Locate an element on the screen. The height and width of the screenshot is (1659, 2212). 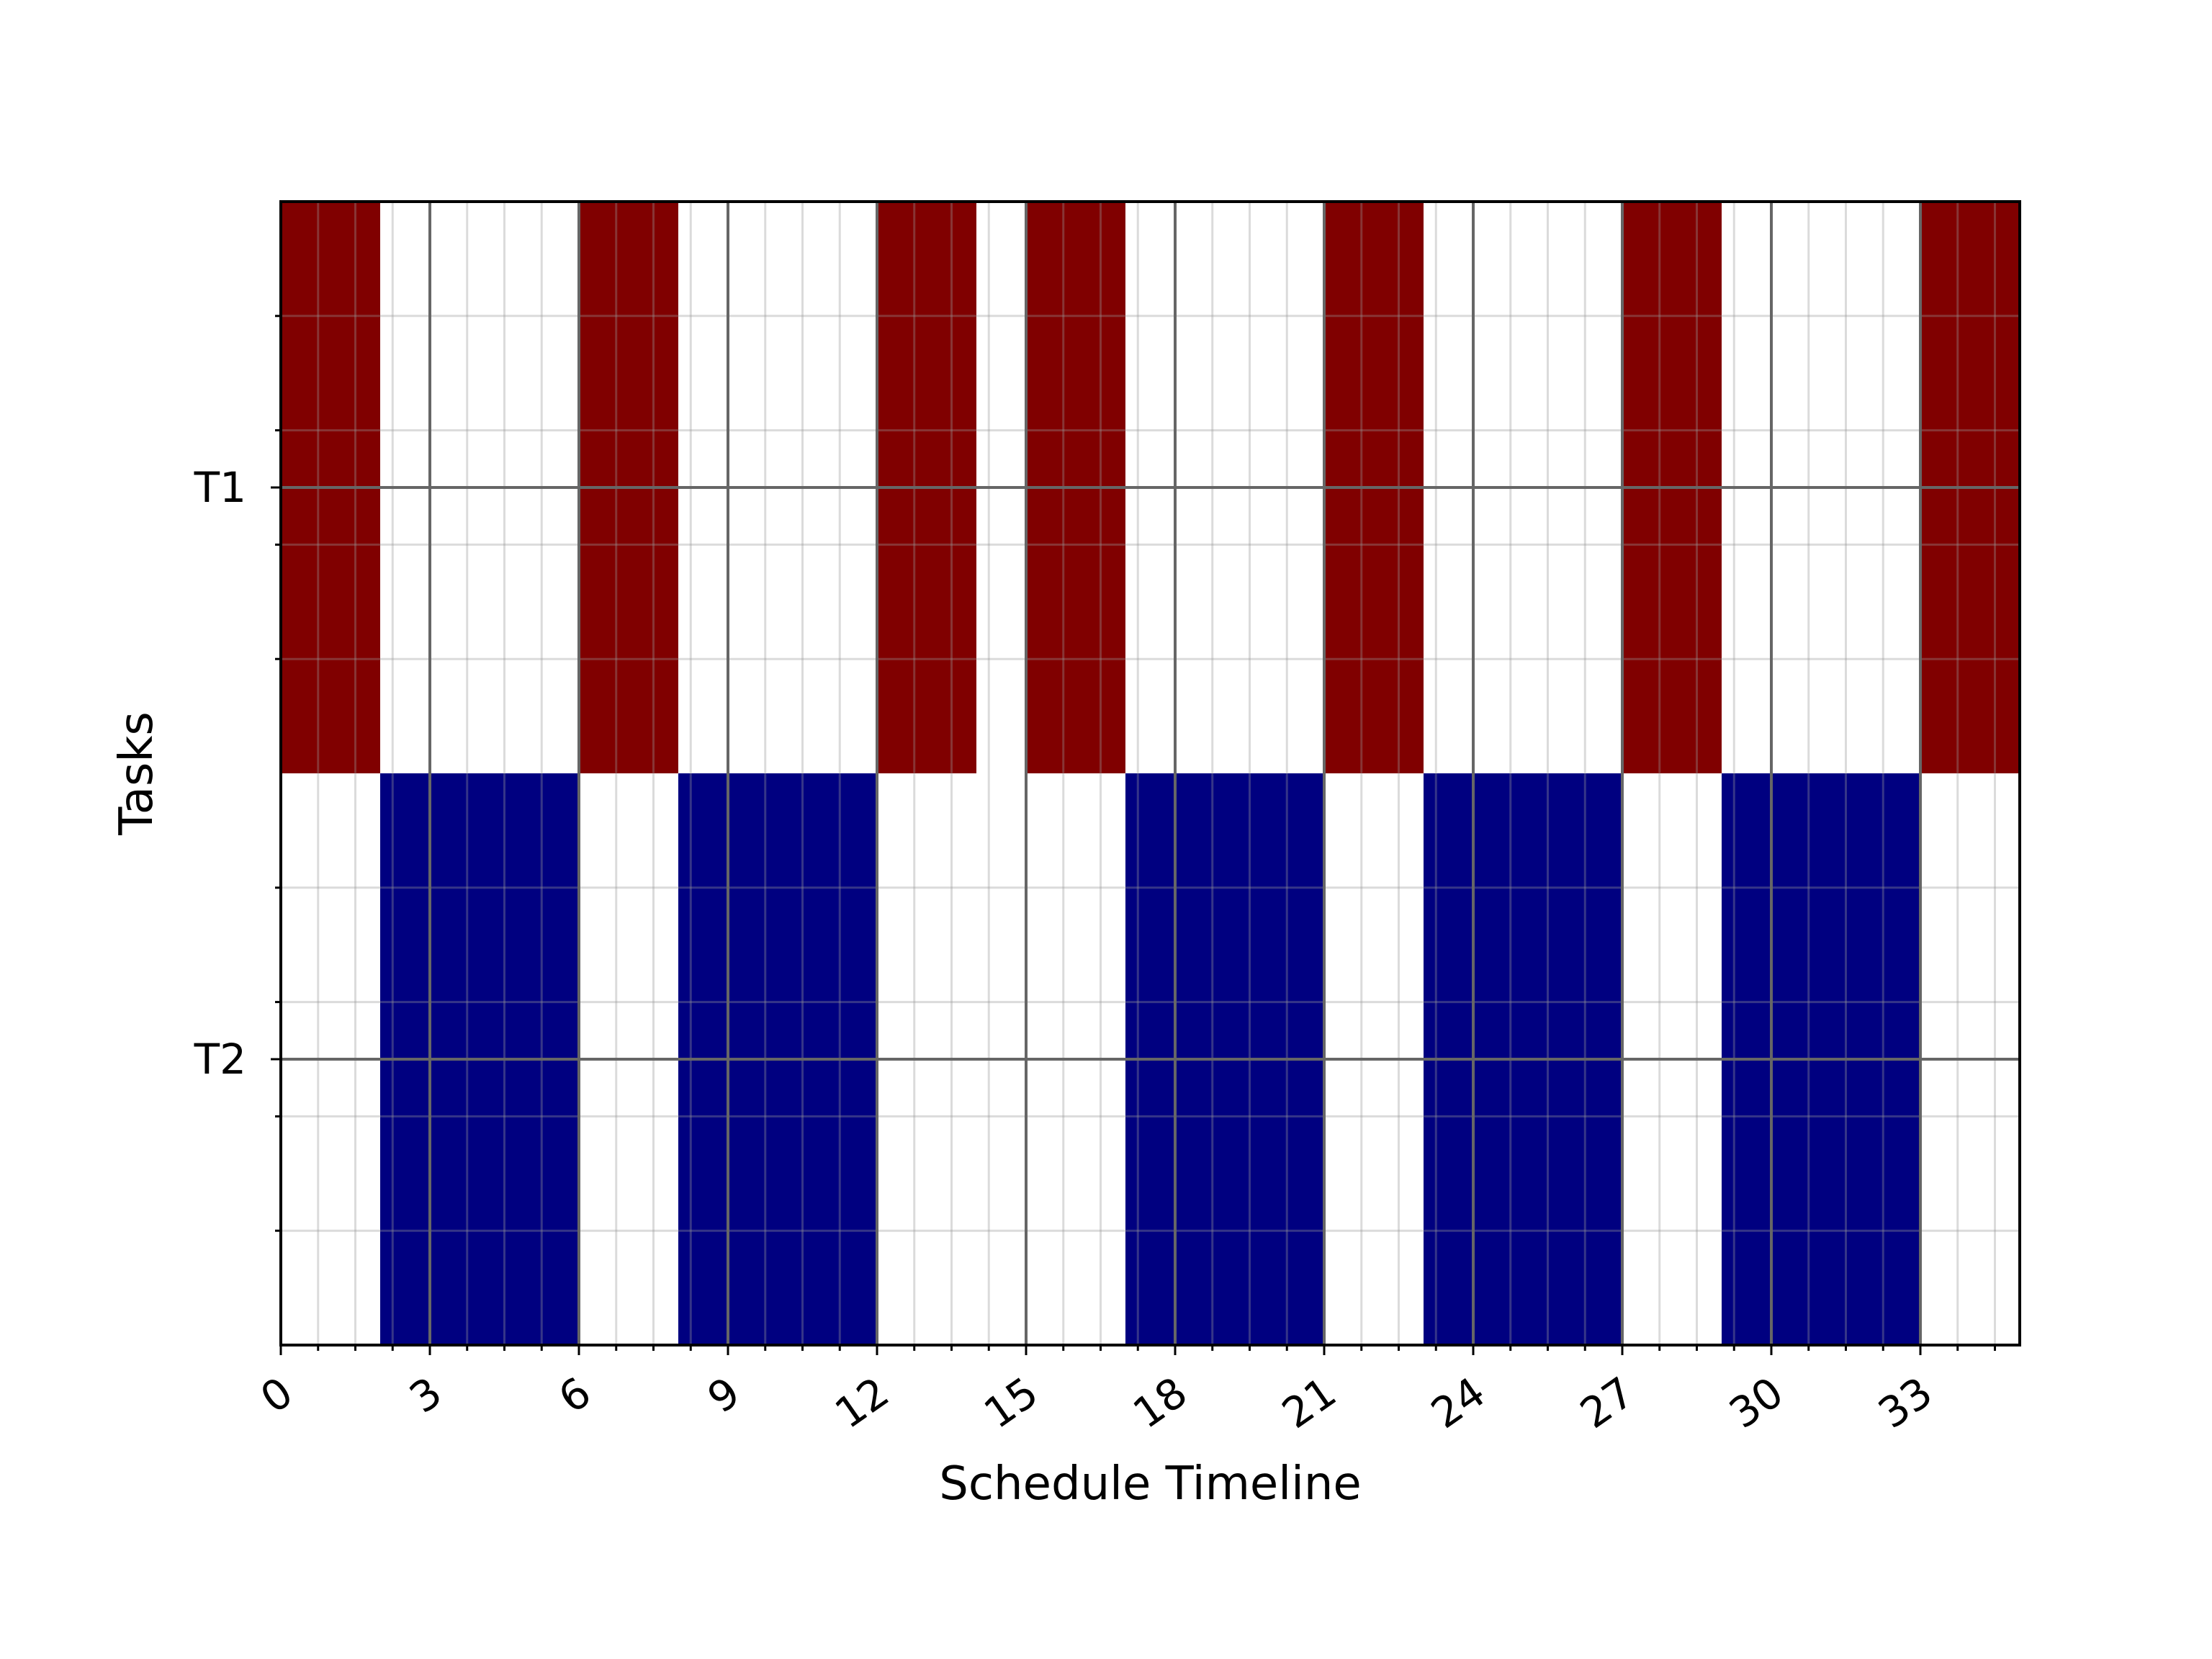
x-tick-label: 27 is located at coordinates (1606, 1402).